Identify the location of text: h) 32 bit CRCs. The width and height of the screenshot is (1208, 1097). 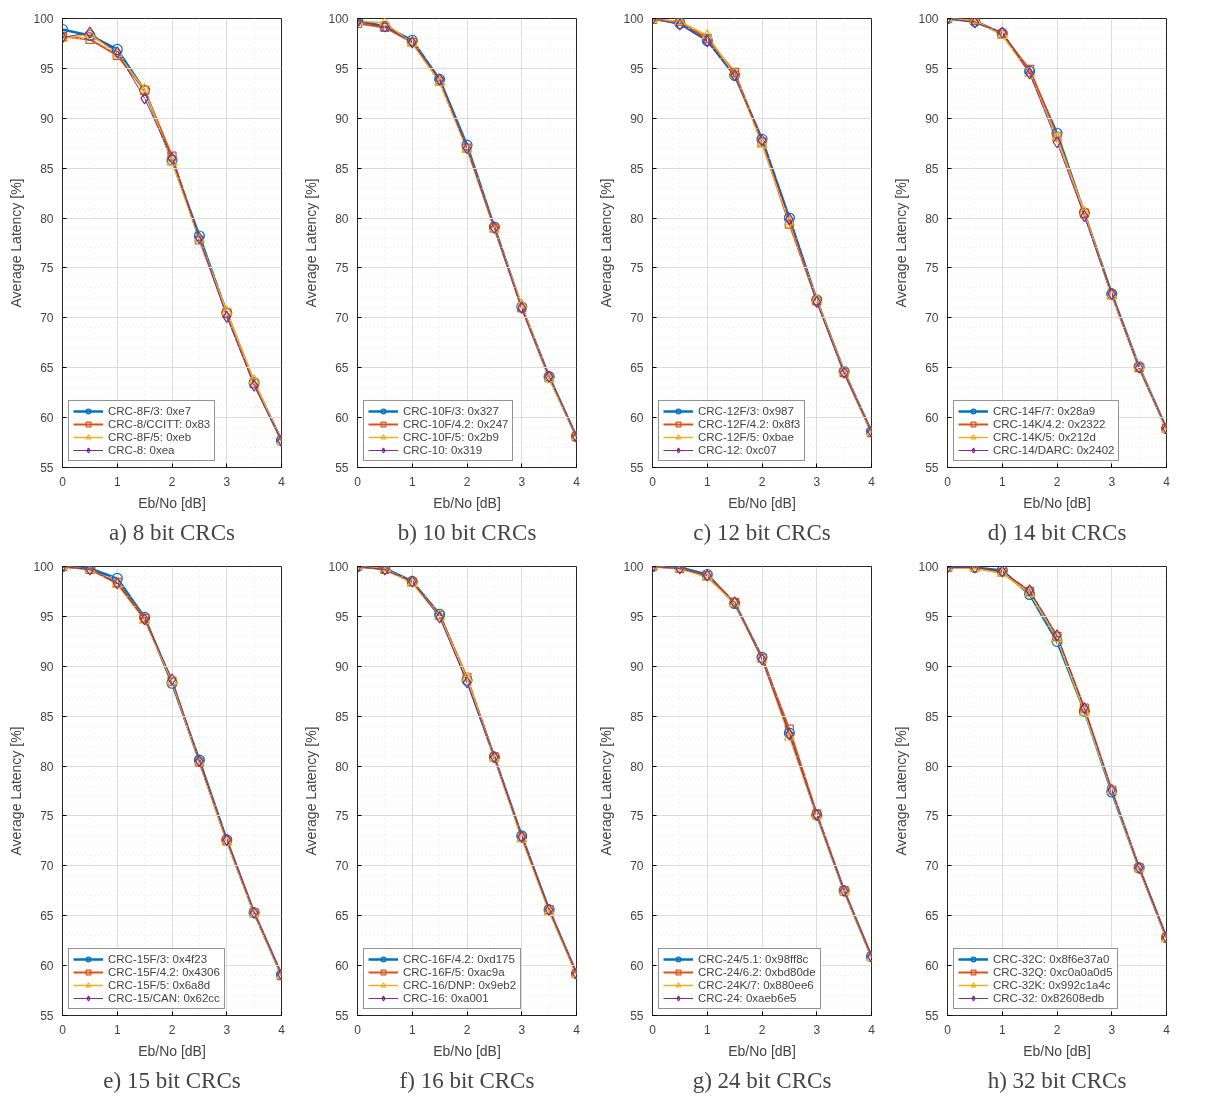
(1057, 1080).